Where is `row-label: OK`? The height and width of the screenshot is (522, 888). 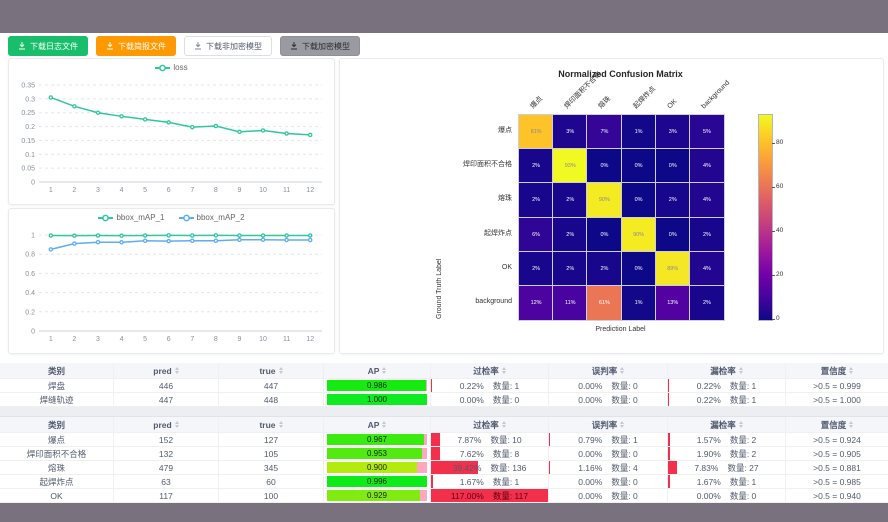
row-label: OK is located at coordinates (506, 267).